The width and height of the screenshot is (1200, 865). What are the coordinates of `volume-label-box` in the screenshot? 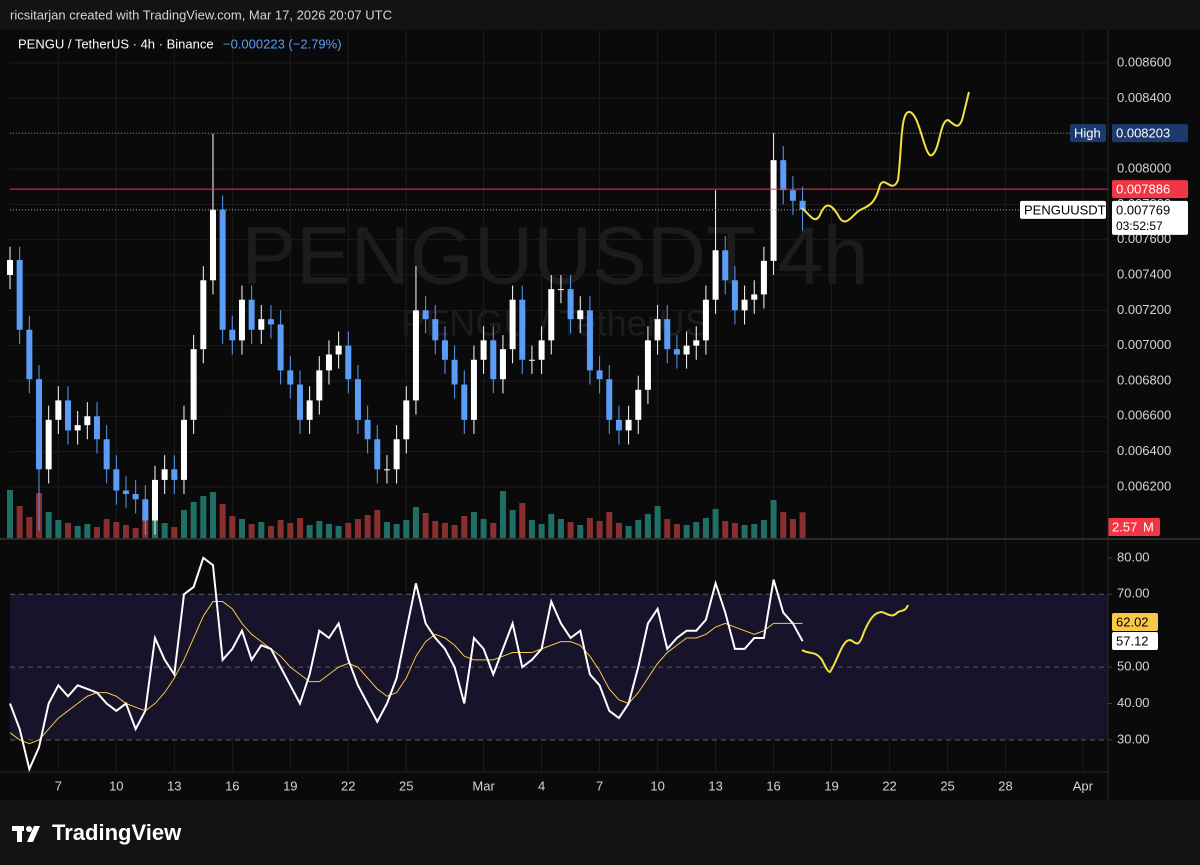 It's located at (1134, 527).